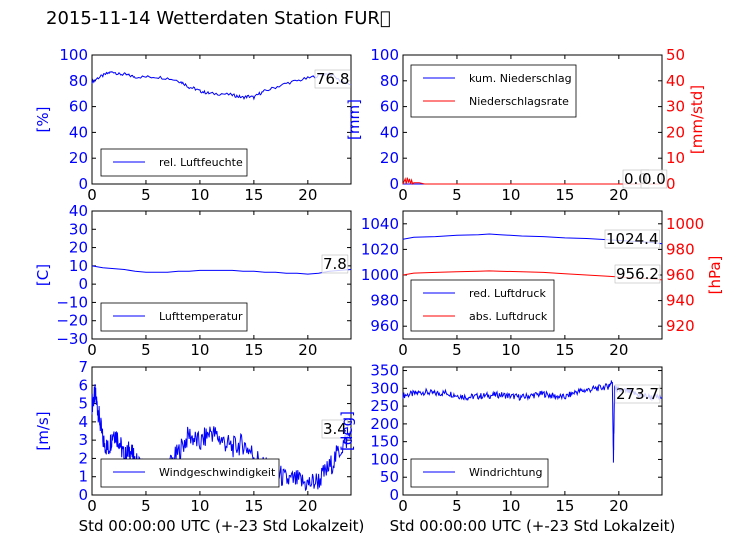 This screenshot has width=736, height=552. I want to click on current-value-label: 0.0, so click(654, 179).